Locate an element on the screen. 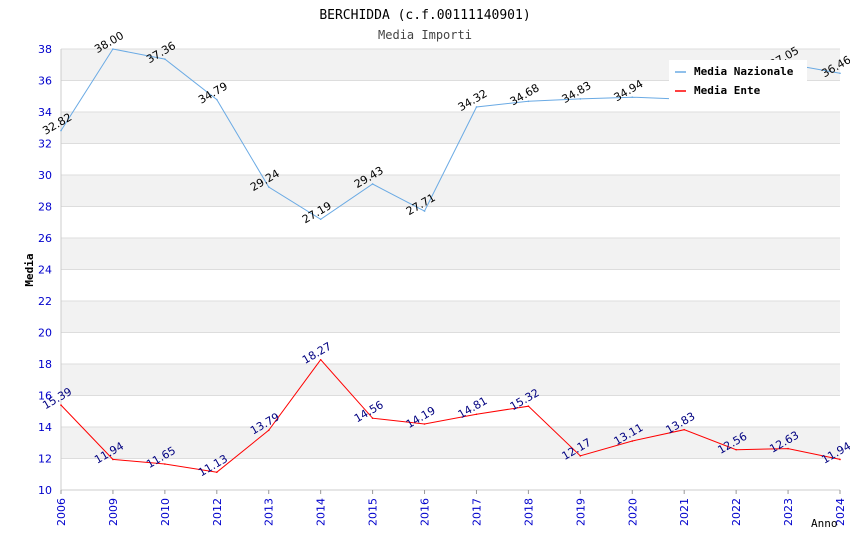 The height and width of the screenshot is (555, 850). data-label: 34.83 is located at coordinates (577, 92).